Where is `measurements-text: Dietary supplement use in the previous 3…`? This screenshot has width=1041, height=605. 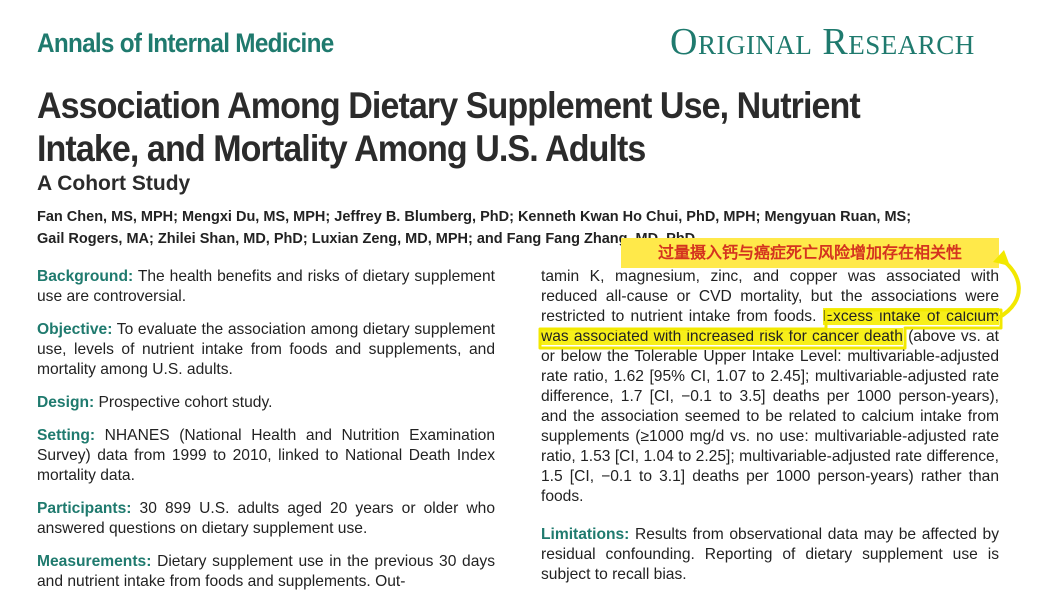
measurements-text: Dietary supplement use in the previous 3… is located at coordinates (266, 571).